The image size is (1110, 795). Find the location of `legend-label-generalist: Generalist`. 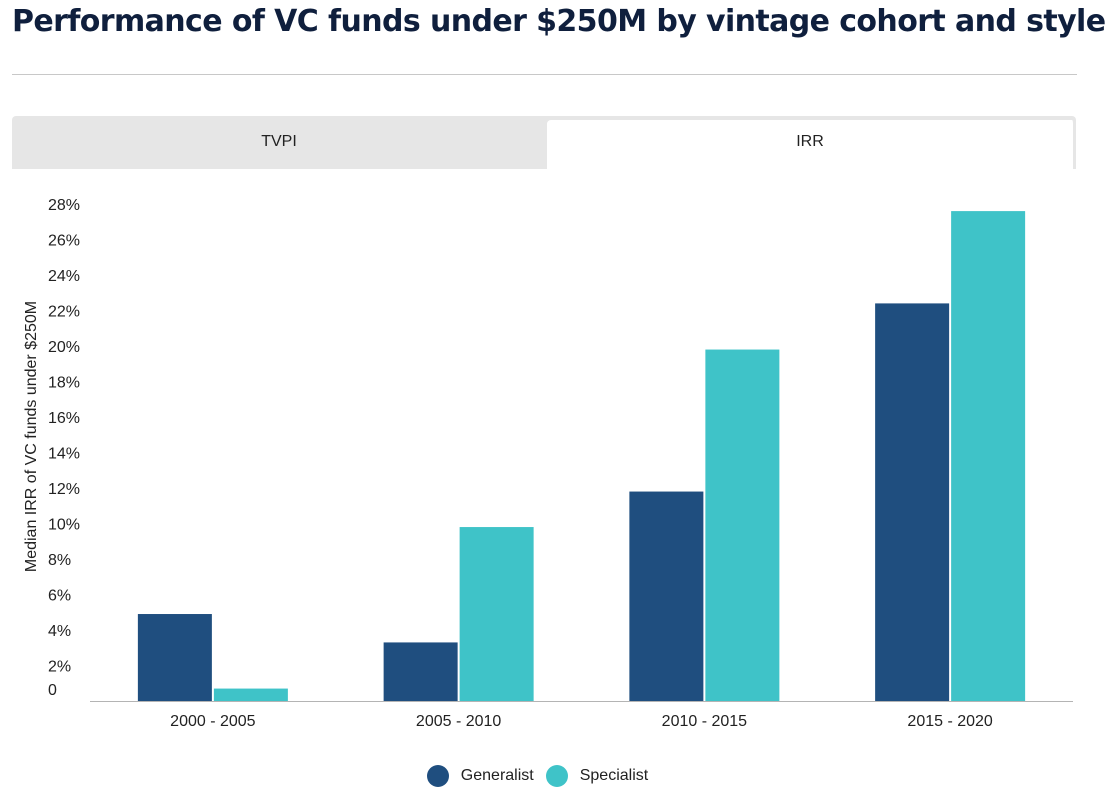

legend-label-generalist: Generalist is located at coordinates (497, 775).